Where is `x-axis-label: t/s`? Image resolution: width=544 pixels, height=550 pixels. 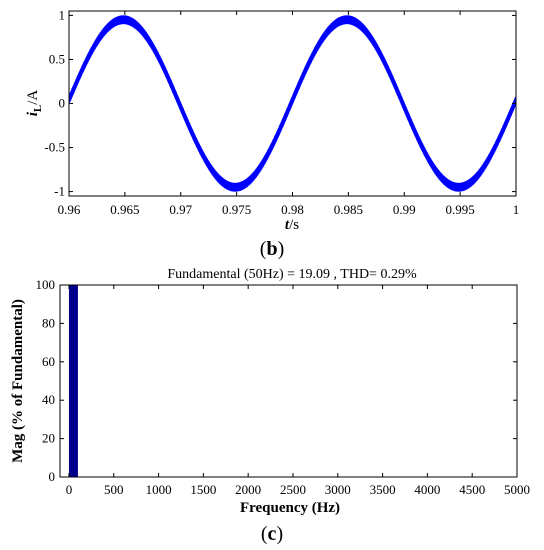 x-axis-label: t/s is located at coordinates (292, 225).